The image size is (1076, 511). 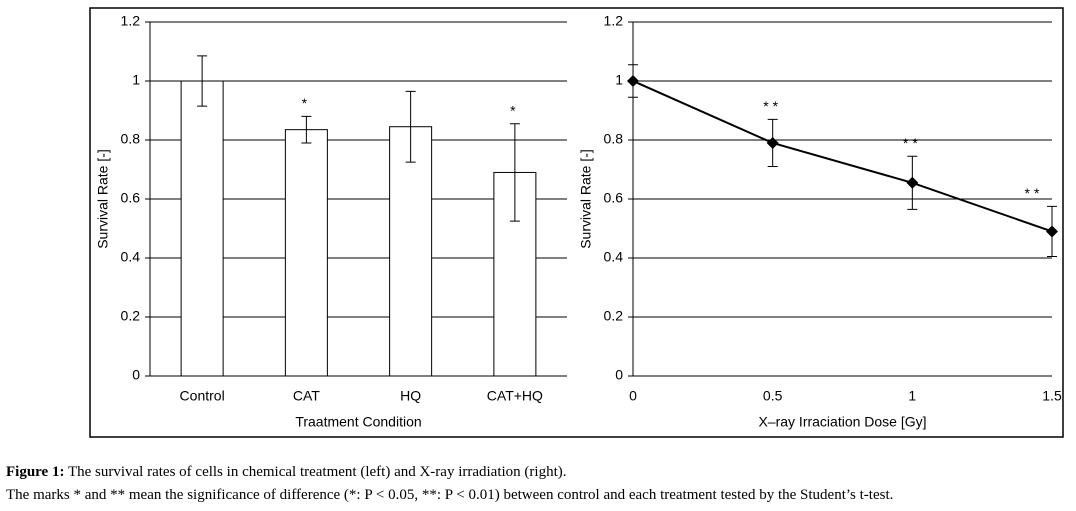 What do you see at coordinates (410, 396) in the screenshot?
I see `x-tick-label: HQ` at bounding box center [410, 396].